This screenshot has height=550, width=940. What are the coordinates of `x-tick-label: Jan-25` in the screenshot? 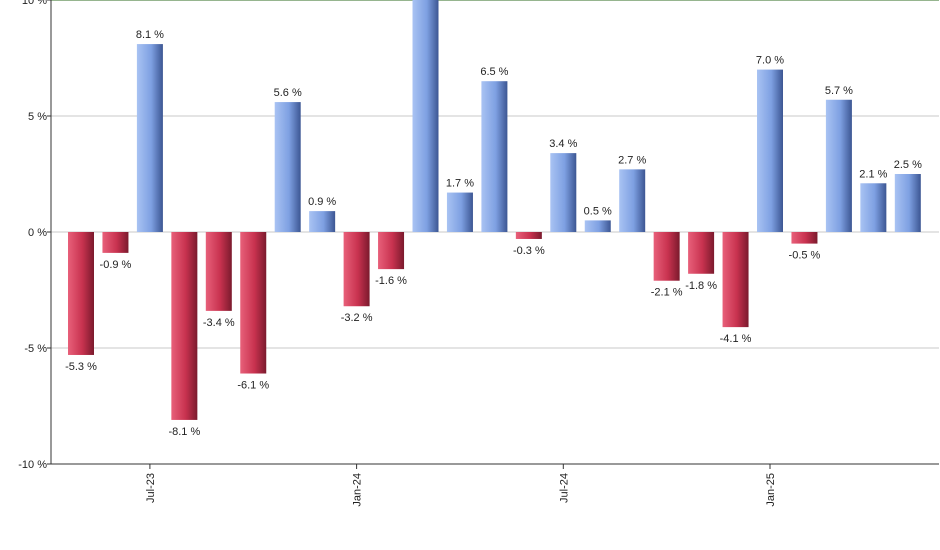 It's located at (771, 490).